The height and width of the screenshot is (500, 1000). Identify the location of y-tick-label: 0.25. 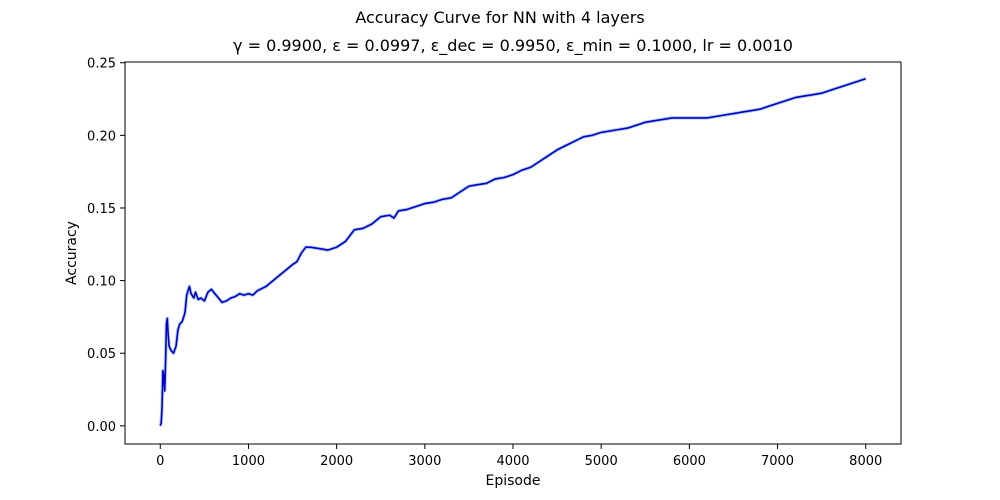
(101, 64).